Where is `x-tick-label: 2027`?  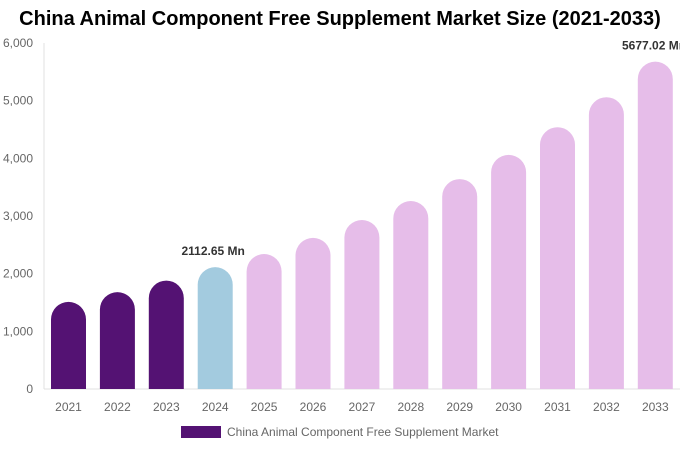 x-tick-label: 2027 is located at coordinates (362, 407).